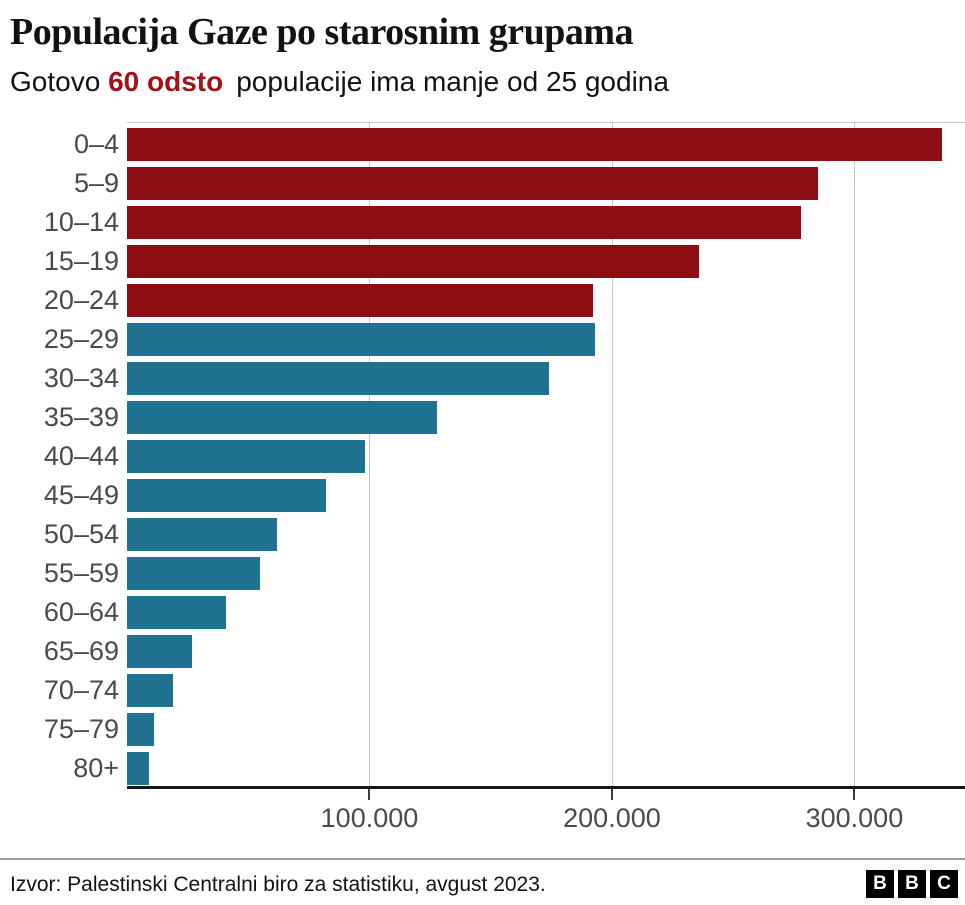 The width and height of the screenshot is (965, 905). Describe the element at coordinates (96, 183) in the screenshot. I see `y-axis-label: 5–9` at that location.